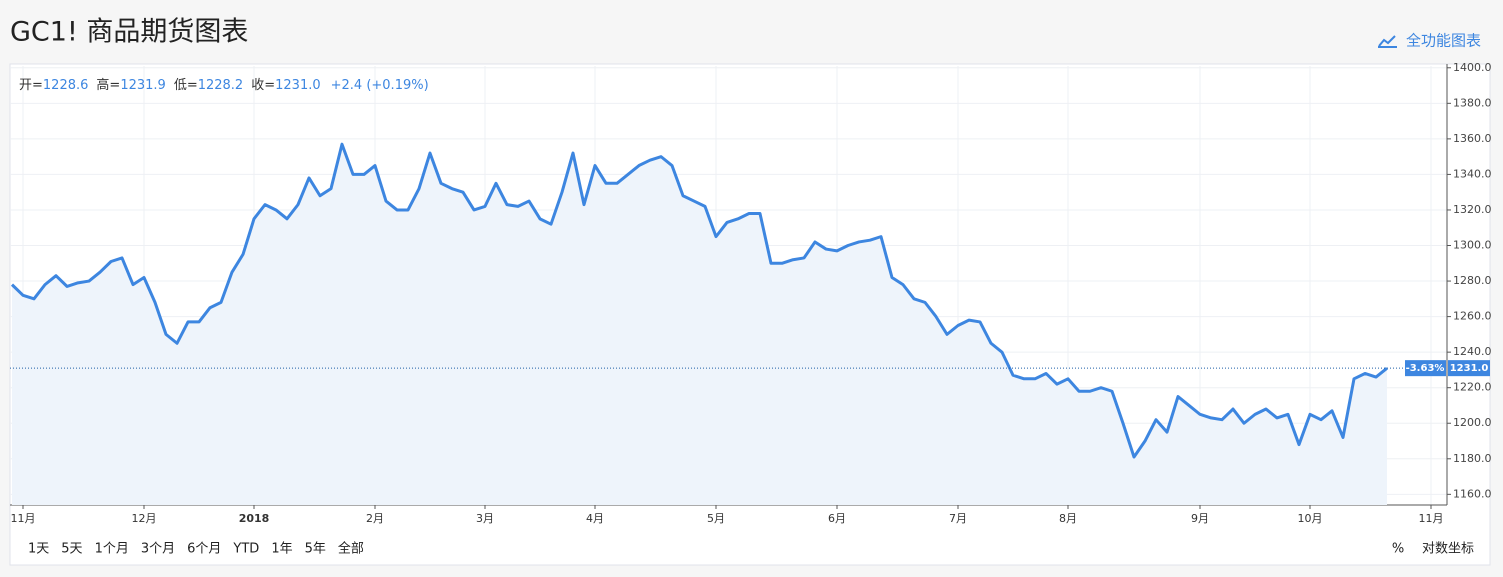 The image size is (1503, 577). I want to click on range-button: 6个月, so click(204, 549).